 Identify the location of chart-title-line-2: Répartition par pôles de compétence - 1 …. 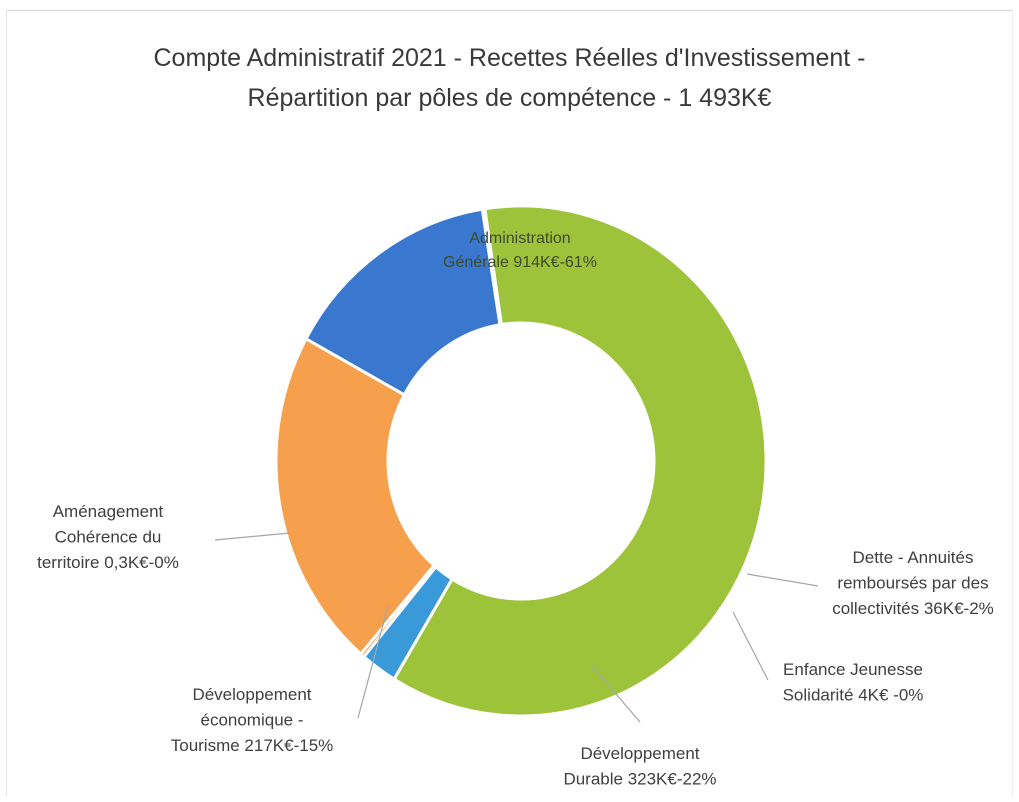
(509, 98).